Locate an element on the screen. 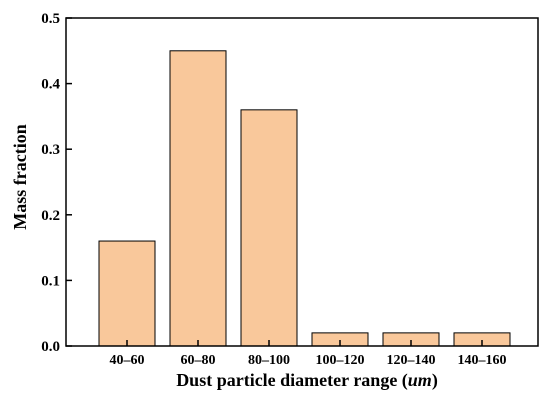 The width and height of the screenshot is (550, 400). x-axis-title-main: Dust particle diameter range ( is located at coordinates (292, 380).